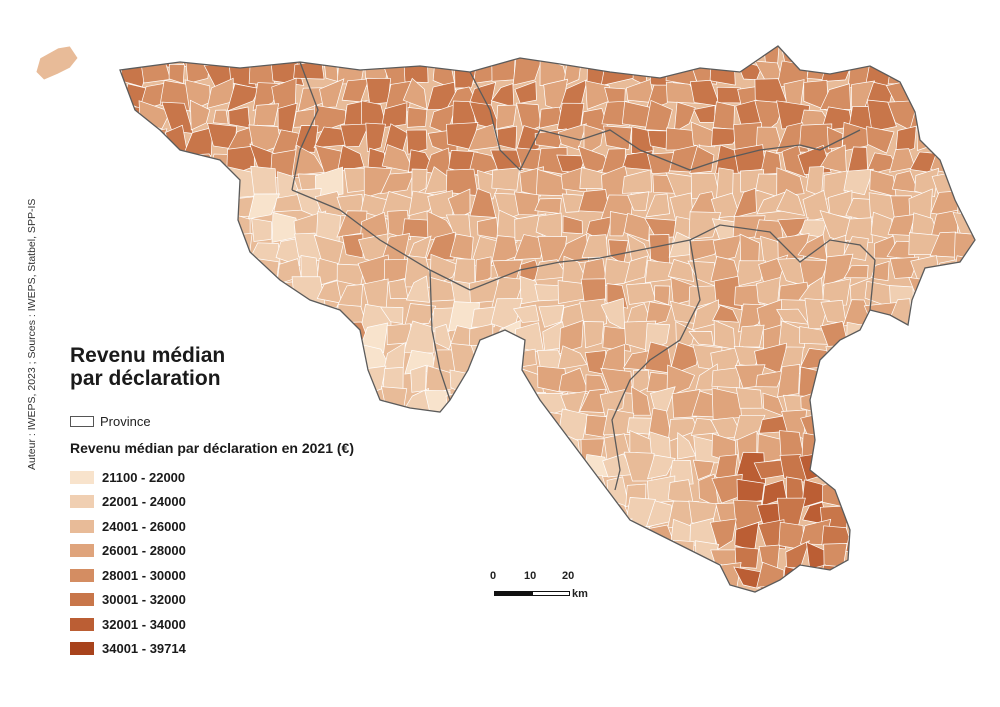 The height and width of the screenshot is (707, 1000). I want to click on legend-class-label: 26001 - 28000, so click(144, 551).